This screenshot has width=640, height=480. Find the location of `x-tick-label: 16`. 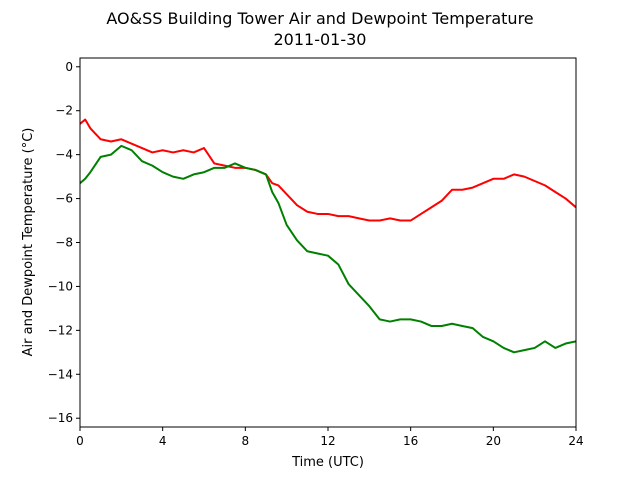

x-tick-label: 16 is located at coordinates (410, 441).